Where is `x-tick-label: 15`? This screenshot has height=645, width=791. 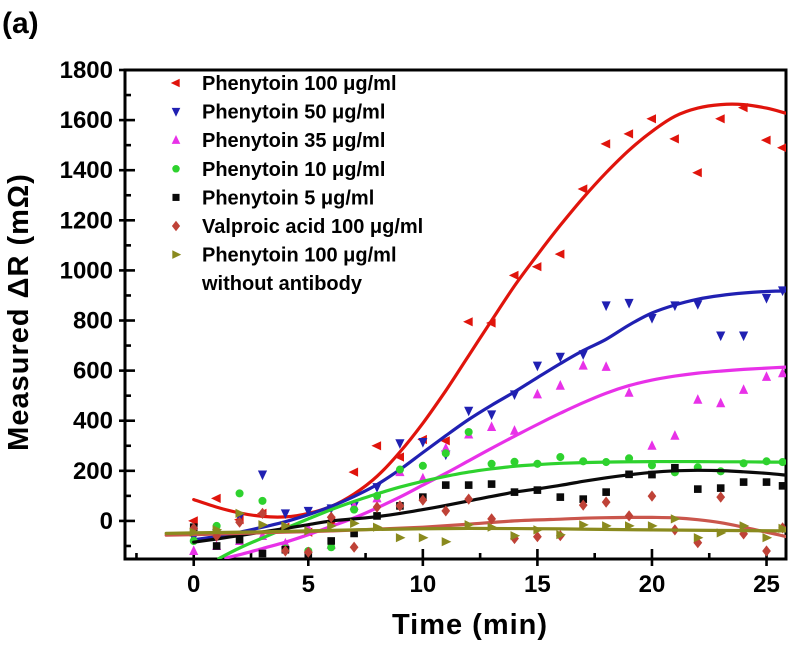 x-tick-label: 15 is located at coordinates (537, 584).